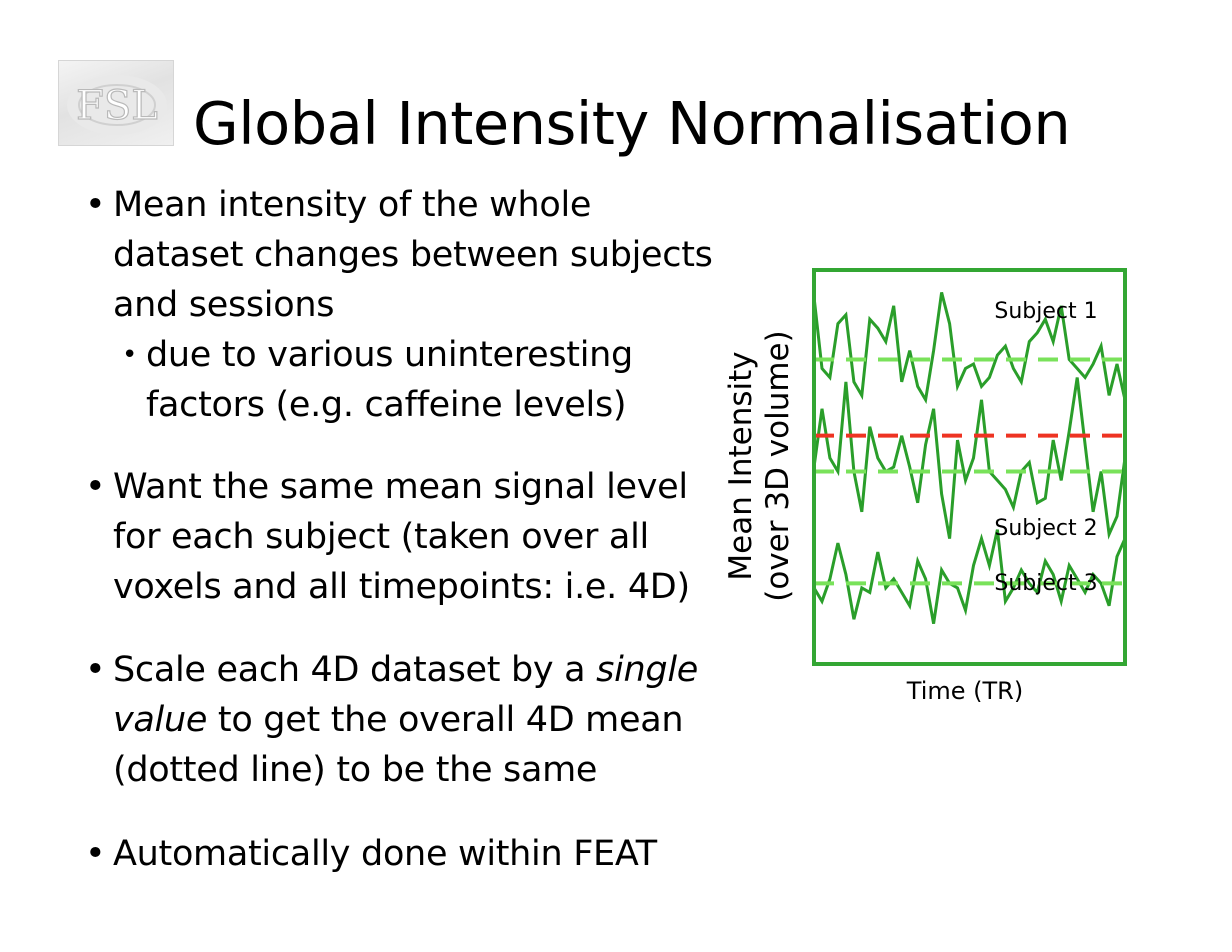  I want to click on bullet-line: Scale each 4D dataset by a single, so click(405, 670).